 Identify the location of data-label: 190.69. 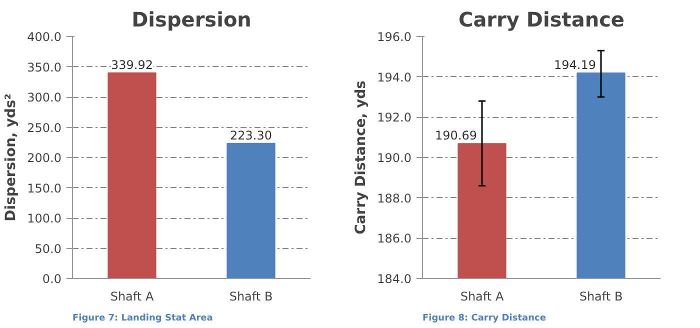
(456, 135).